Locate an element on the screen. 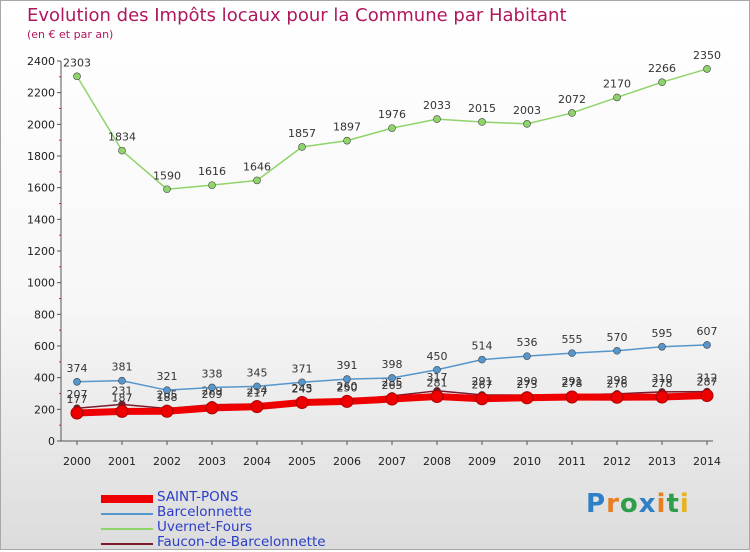  logo-letter: t is located at coordinates (673, 504).